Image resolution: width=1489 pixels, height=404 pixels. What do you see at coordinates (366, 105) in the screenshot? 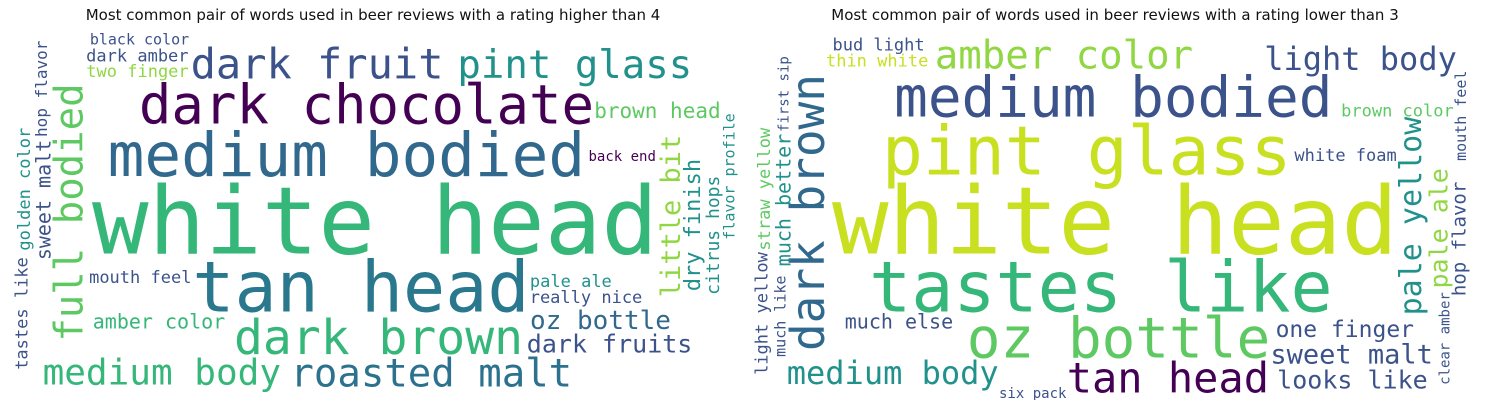
I see `cloud-word: dark chocolate` at bounding box center [366, 105].